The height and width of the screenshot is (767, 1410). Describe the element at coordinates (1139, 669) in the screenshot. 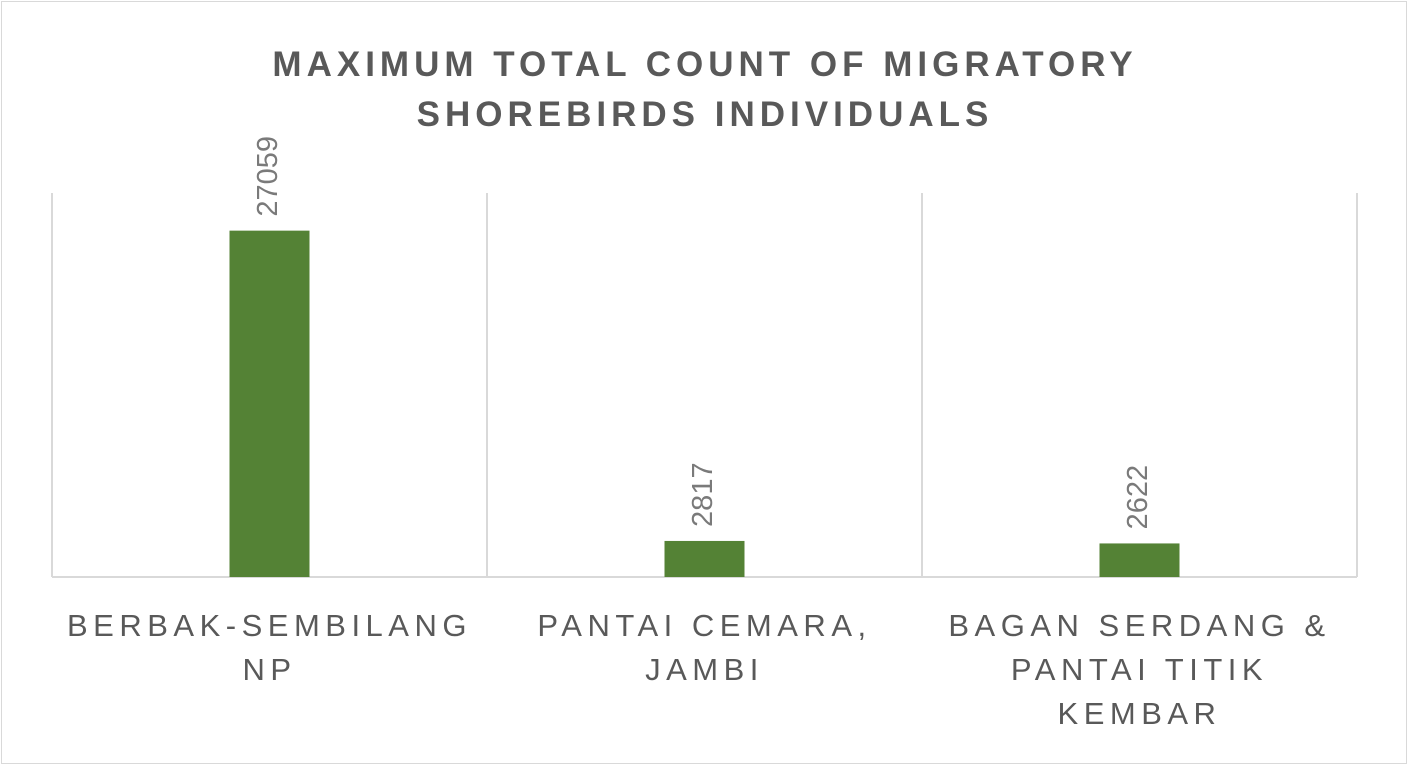

I see `x-tick-label: BAGAN SERDANG & PANTAI TITIK KEMBAR` at that location.